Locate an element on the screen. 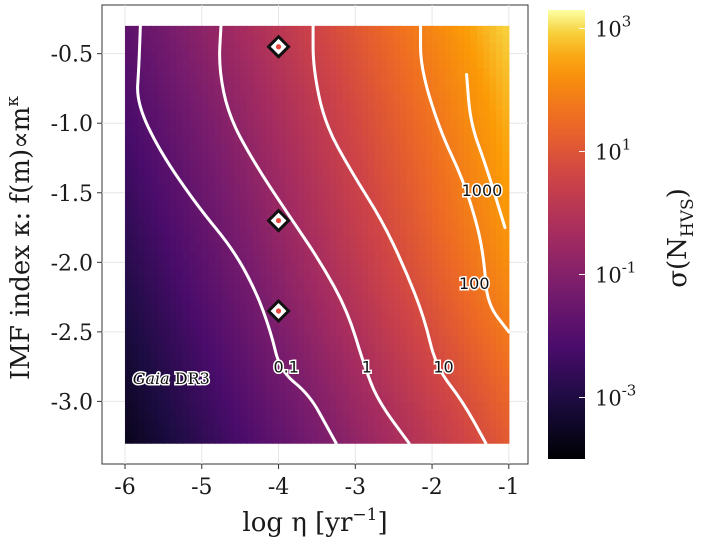 The height and width of the screenshot is (549, 706). marker-dot is located at coordinates (278, 220).